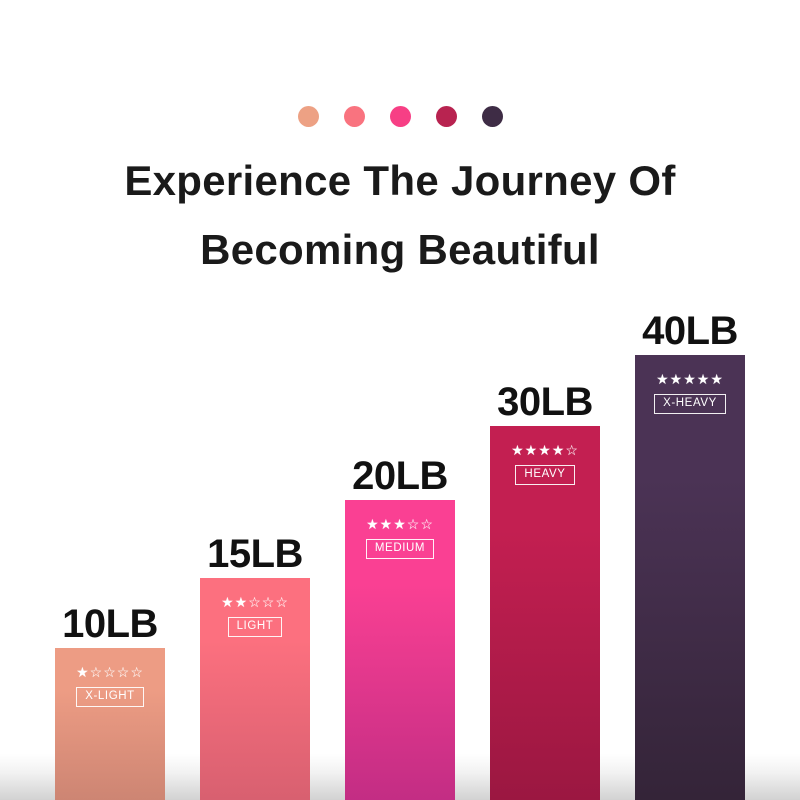 The image size is (800, 800). Describe the element at coordinates (255, 689) in the screenshot. I see `bar-column: ★★☆☆☆ LIGHT` at that location.